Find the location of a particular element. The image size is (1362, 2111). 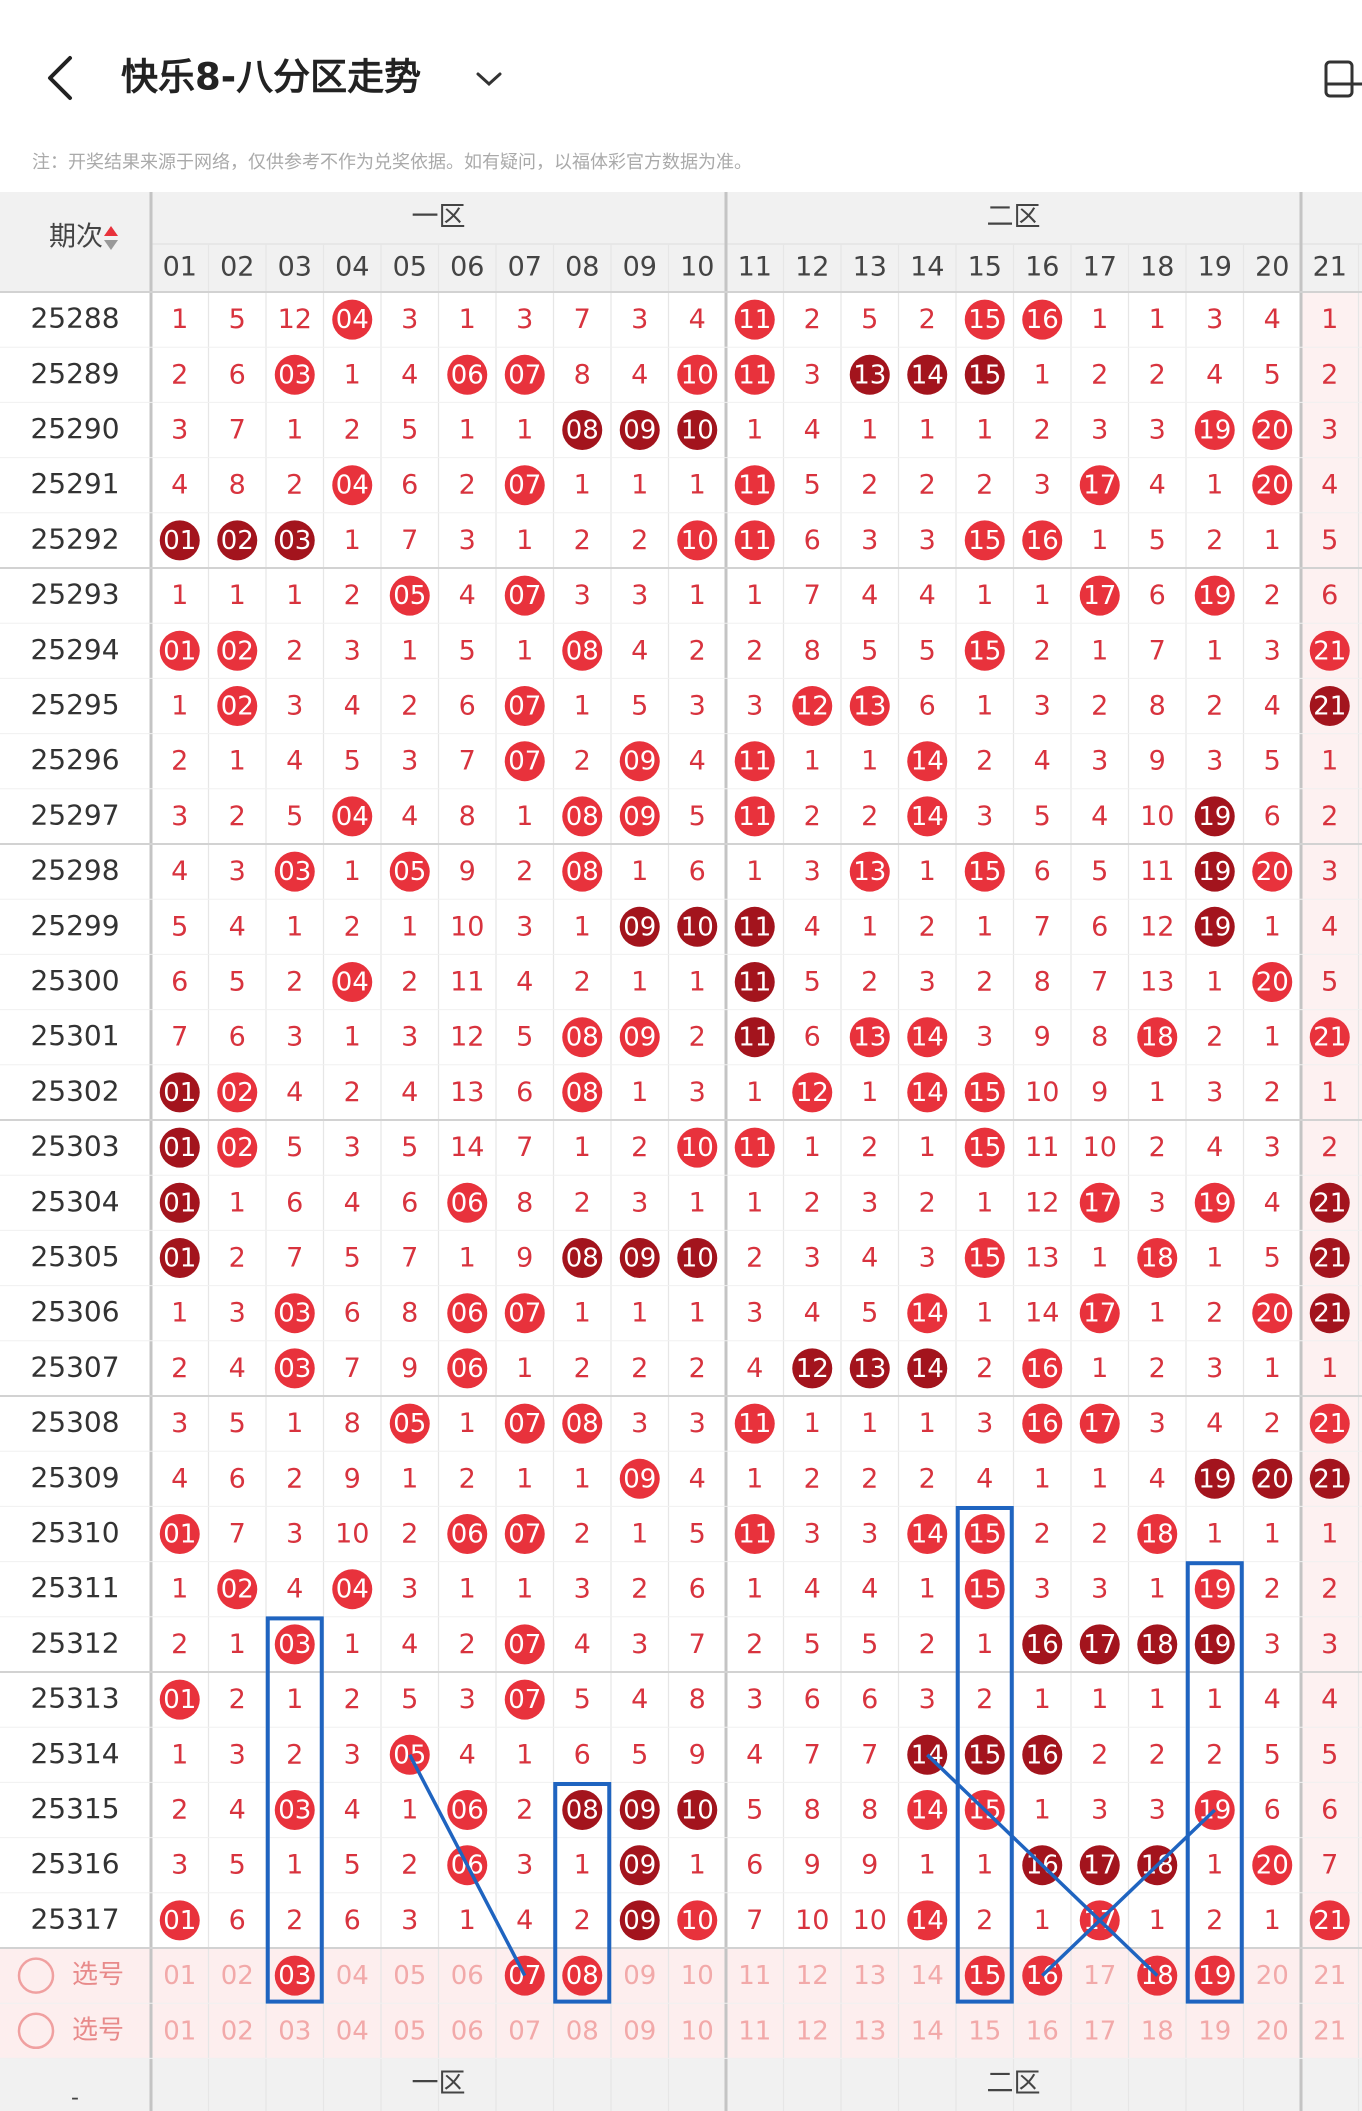

issue-number: 25306 is located at coordinates (74, 1311).